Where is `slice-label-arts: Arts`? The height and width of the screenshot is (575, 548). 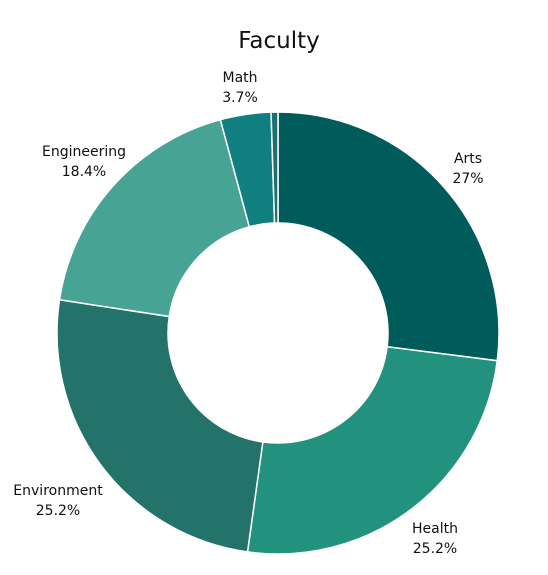
slice-label-arts: Arts is located at coordinates (468, 159).